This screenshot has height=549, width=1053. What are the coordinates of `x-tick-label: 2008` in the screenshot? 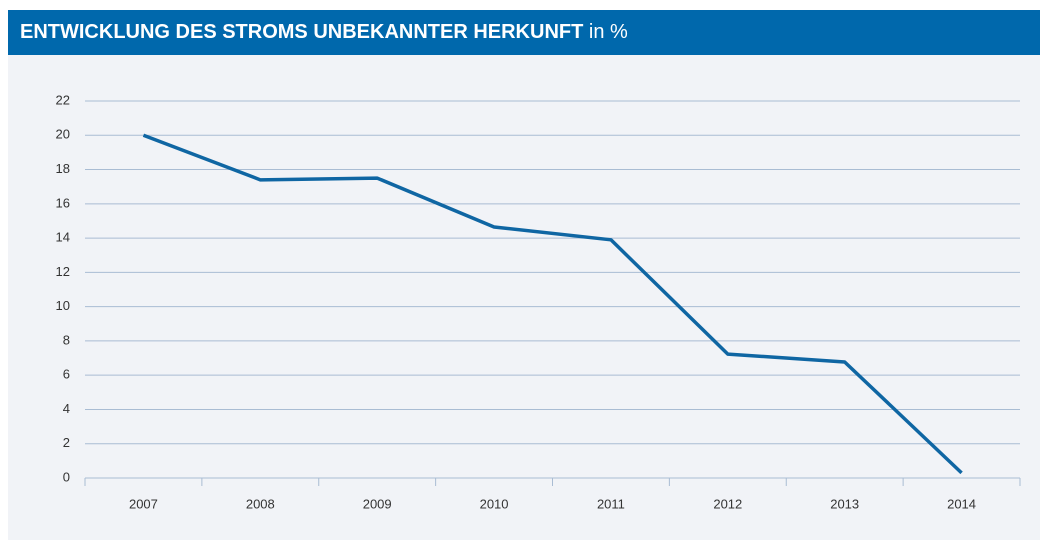 It's located at (260, 503).